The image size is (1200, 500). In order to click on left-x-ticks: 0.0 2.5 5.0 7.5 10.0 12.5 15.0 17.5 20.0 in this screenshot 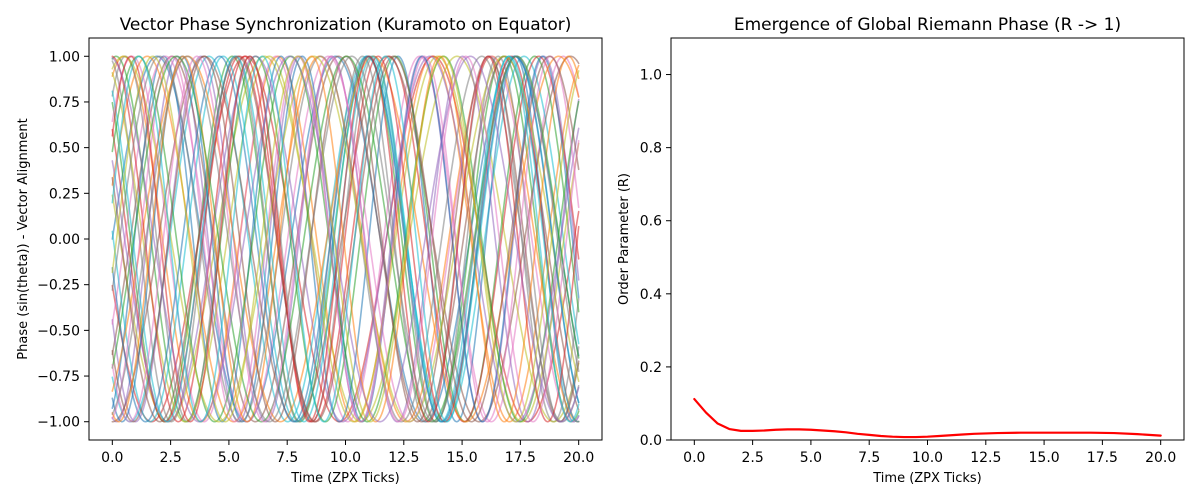, I will do `click(347, 453)`.